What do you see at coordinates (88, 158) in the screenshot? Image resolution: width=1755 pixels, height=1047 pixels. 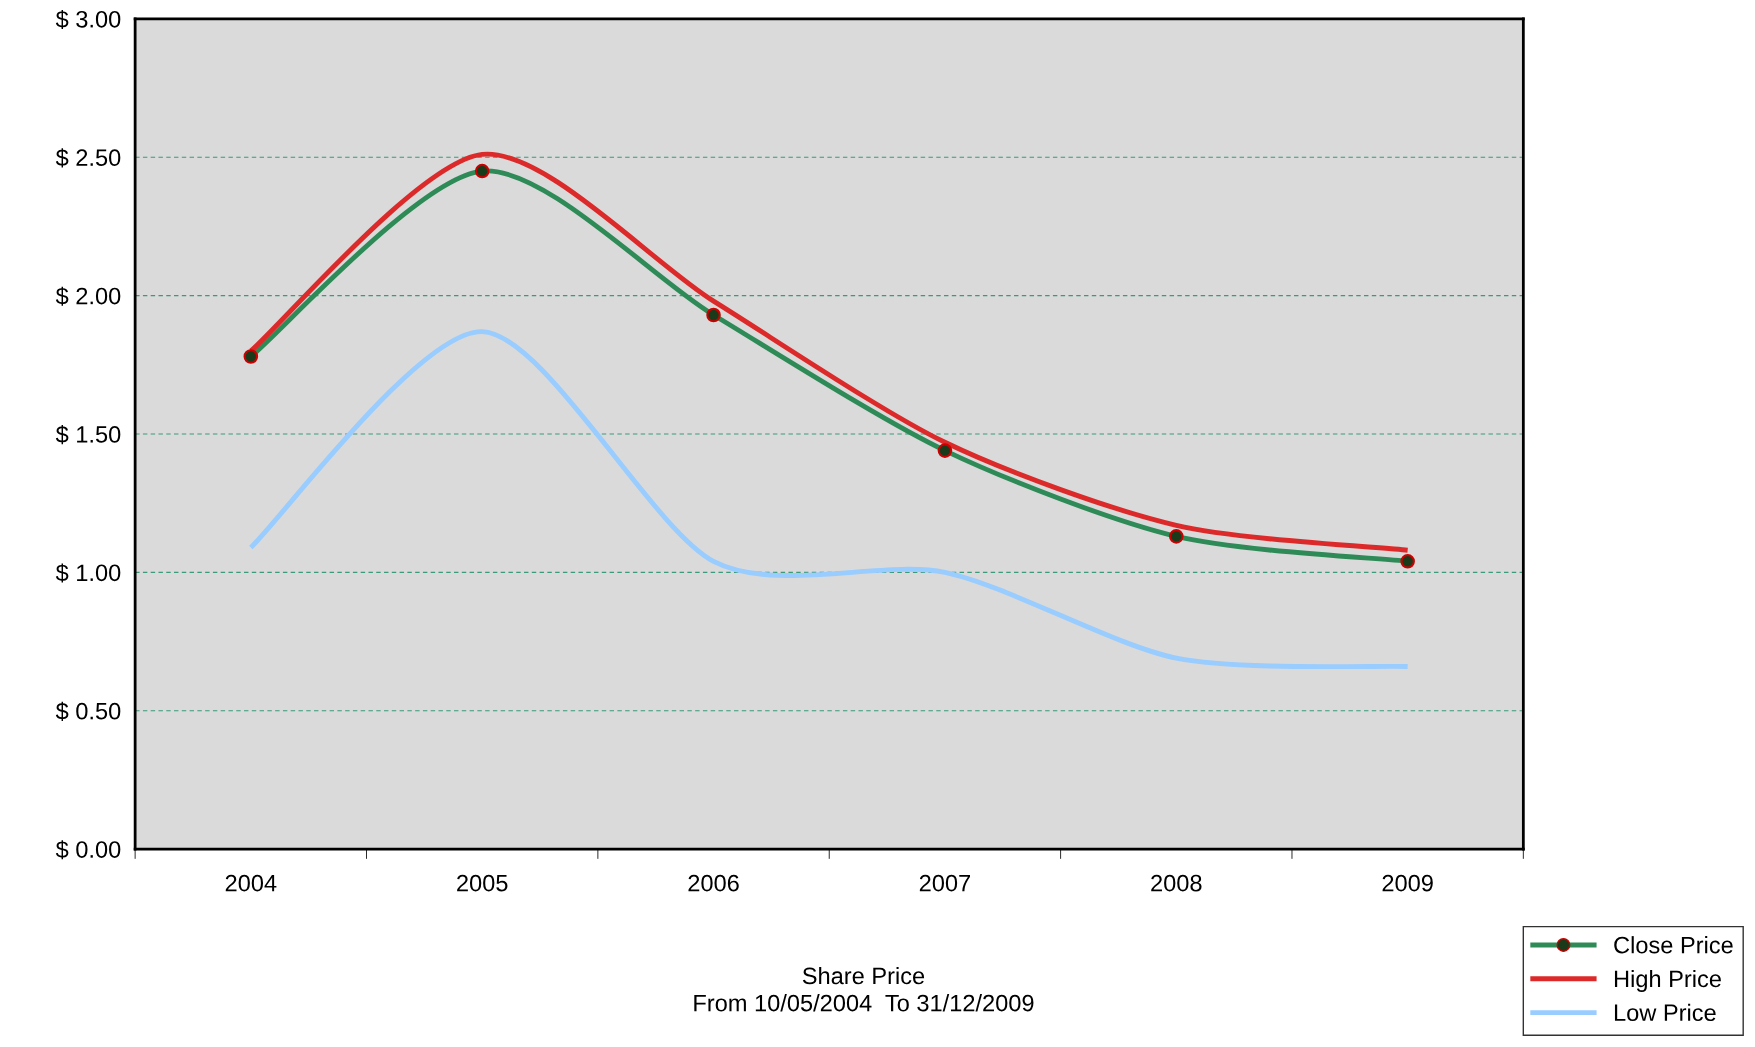 I see `y-tick-label: $ 2.50` at bounding box center [88, 158].